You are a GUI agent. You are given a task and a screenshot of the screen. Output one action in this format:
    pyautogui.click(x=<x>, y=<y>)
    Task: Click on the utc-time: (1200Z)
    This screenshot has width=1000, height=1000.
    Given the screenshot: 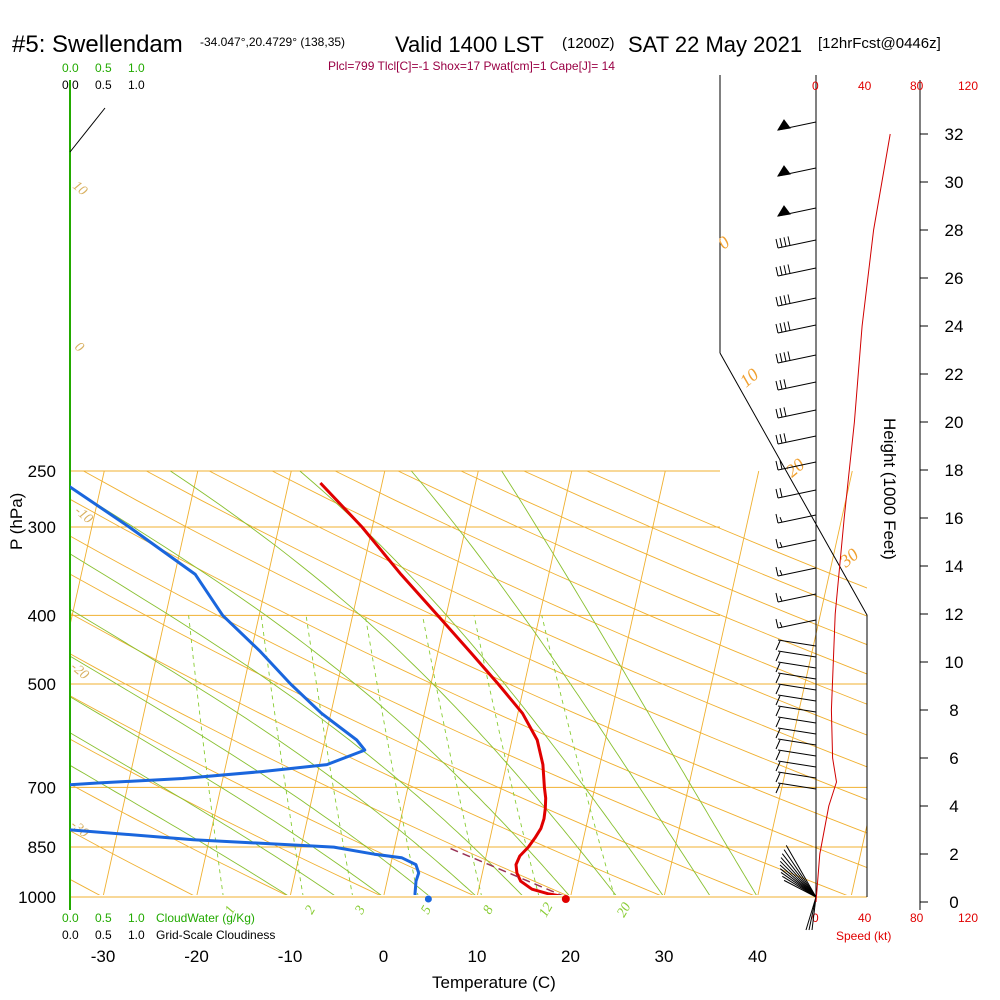 What is the action you would take?
    pyautogui.click(x=588, y=43)
    